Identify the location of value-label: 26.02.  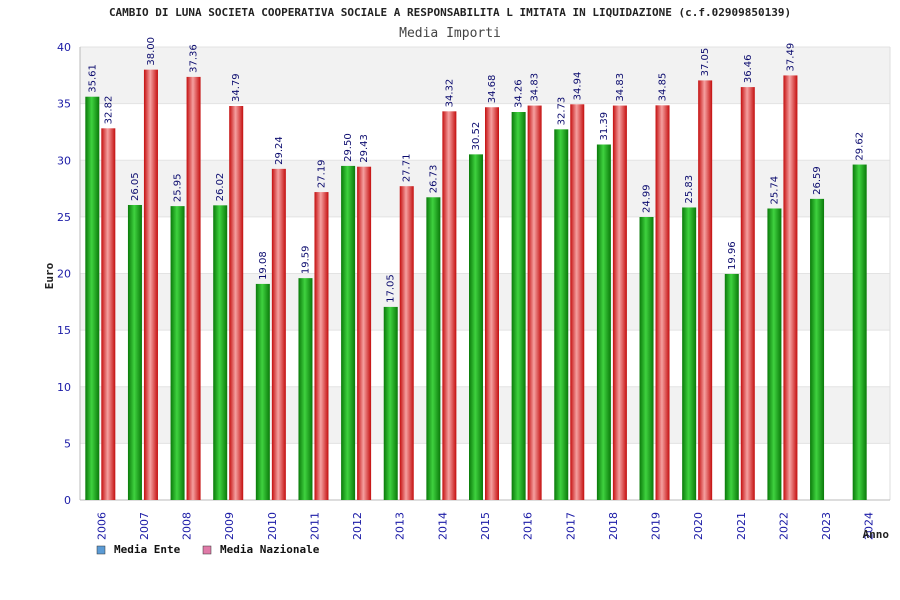
(220, 187).